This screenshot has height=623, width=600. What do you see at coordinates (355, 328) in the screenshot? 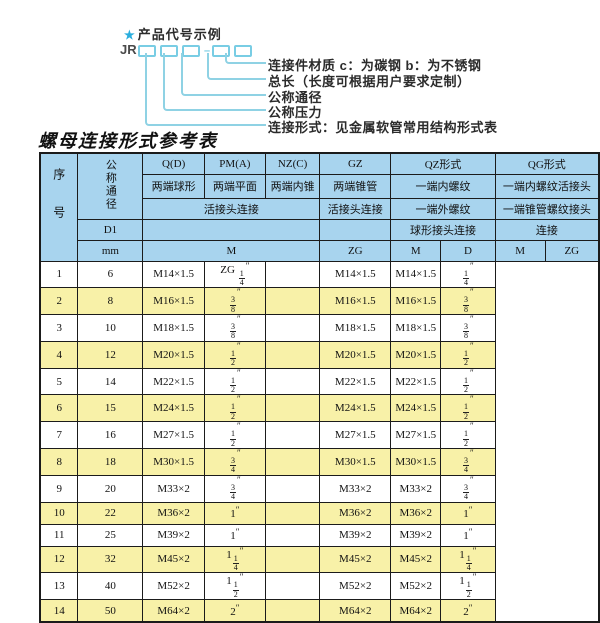
I see `qz-d-cell: M18×1.5` at bounding box center [355, 328].